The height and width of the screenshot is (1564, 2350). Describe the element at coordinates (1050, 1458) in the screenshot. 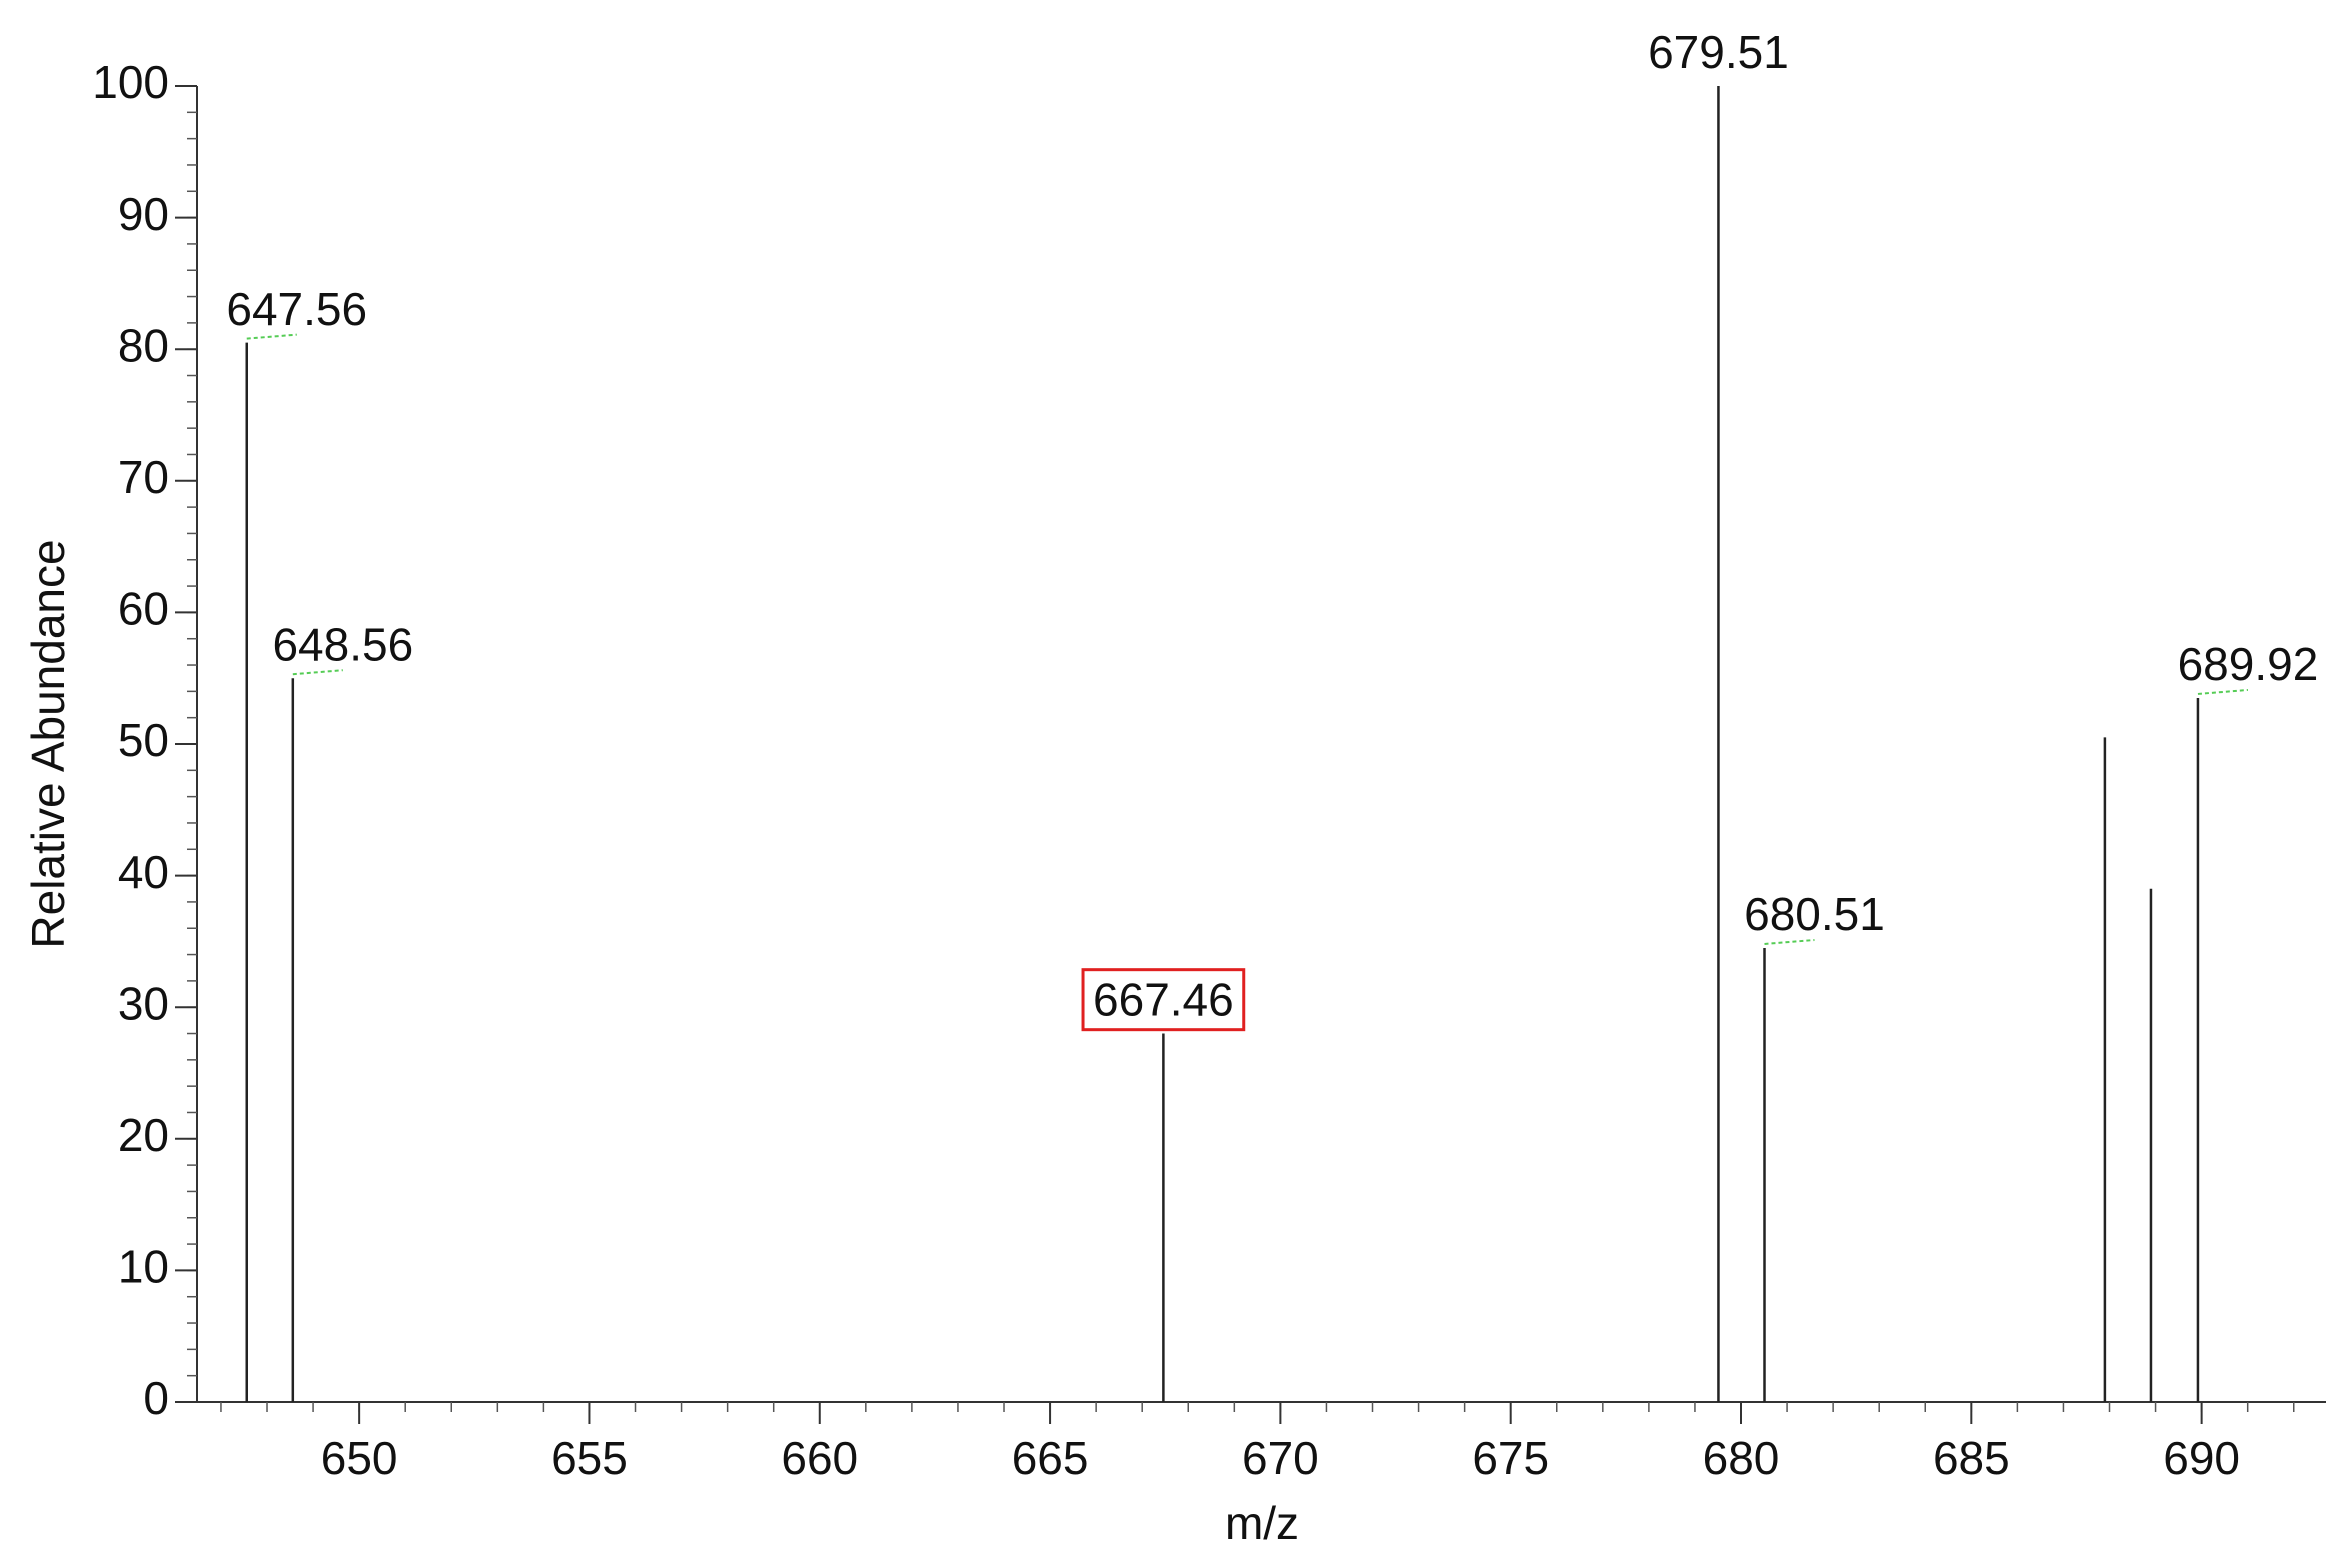

I see `x-tick-label: 665` at that location.